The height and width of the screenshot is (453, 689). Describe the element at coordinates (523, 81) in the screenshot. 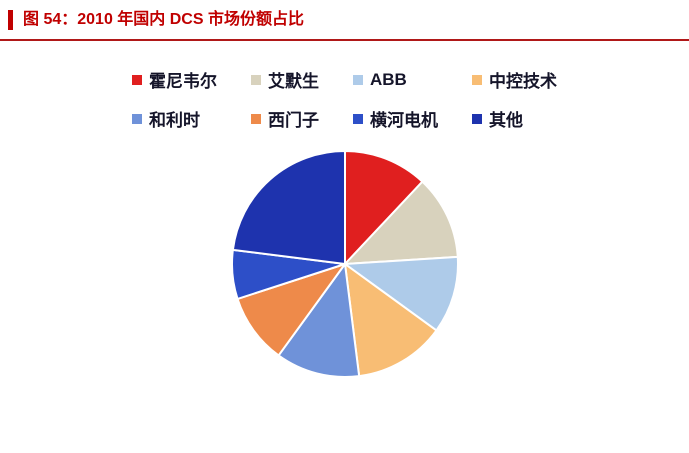

I see `legend-label: 中控技术` at that location.